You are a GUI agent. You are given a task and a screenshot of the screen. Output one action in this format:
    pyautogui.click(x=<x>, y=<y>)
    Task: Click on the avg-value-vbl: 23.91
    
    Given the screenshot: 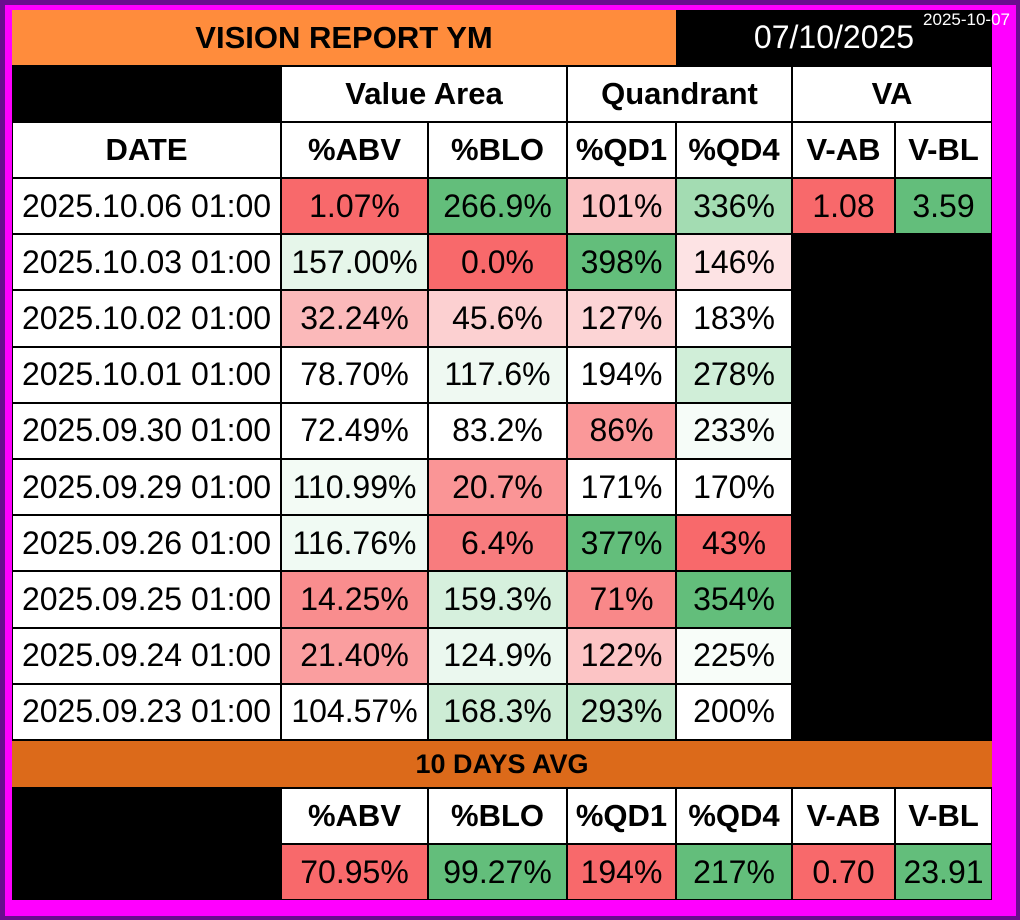 What is the action you would take?
    pyautogui.click(x=943, y=872)
    